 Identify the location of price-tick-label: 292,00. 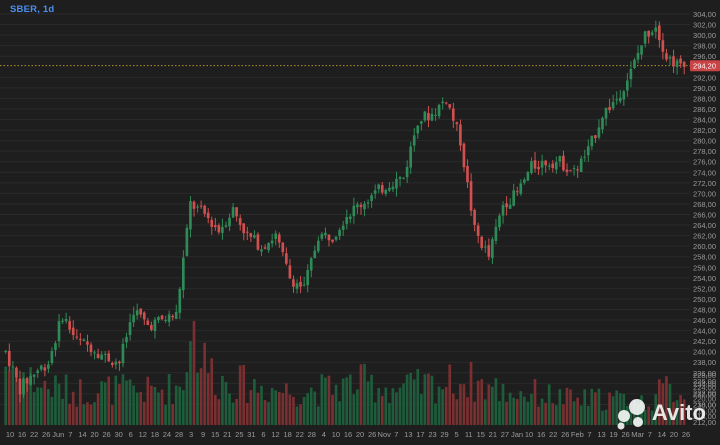
(704, 77).